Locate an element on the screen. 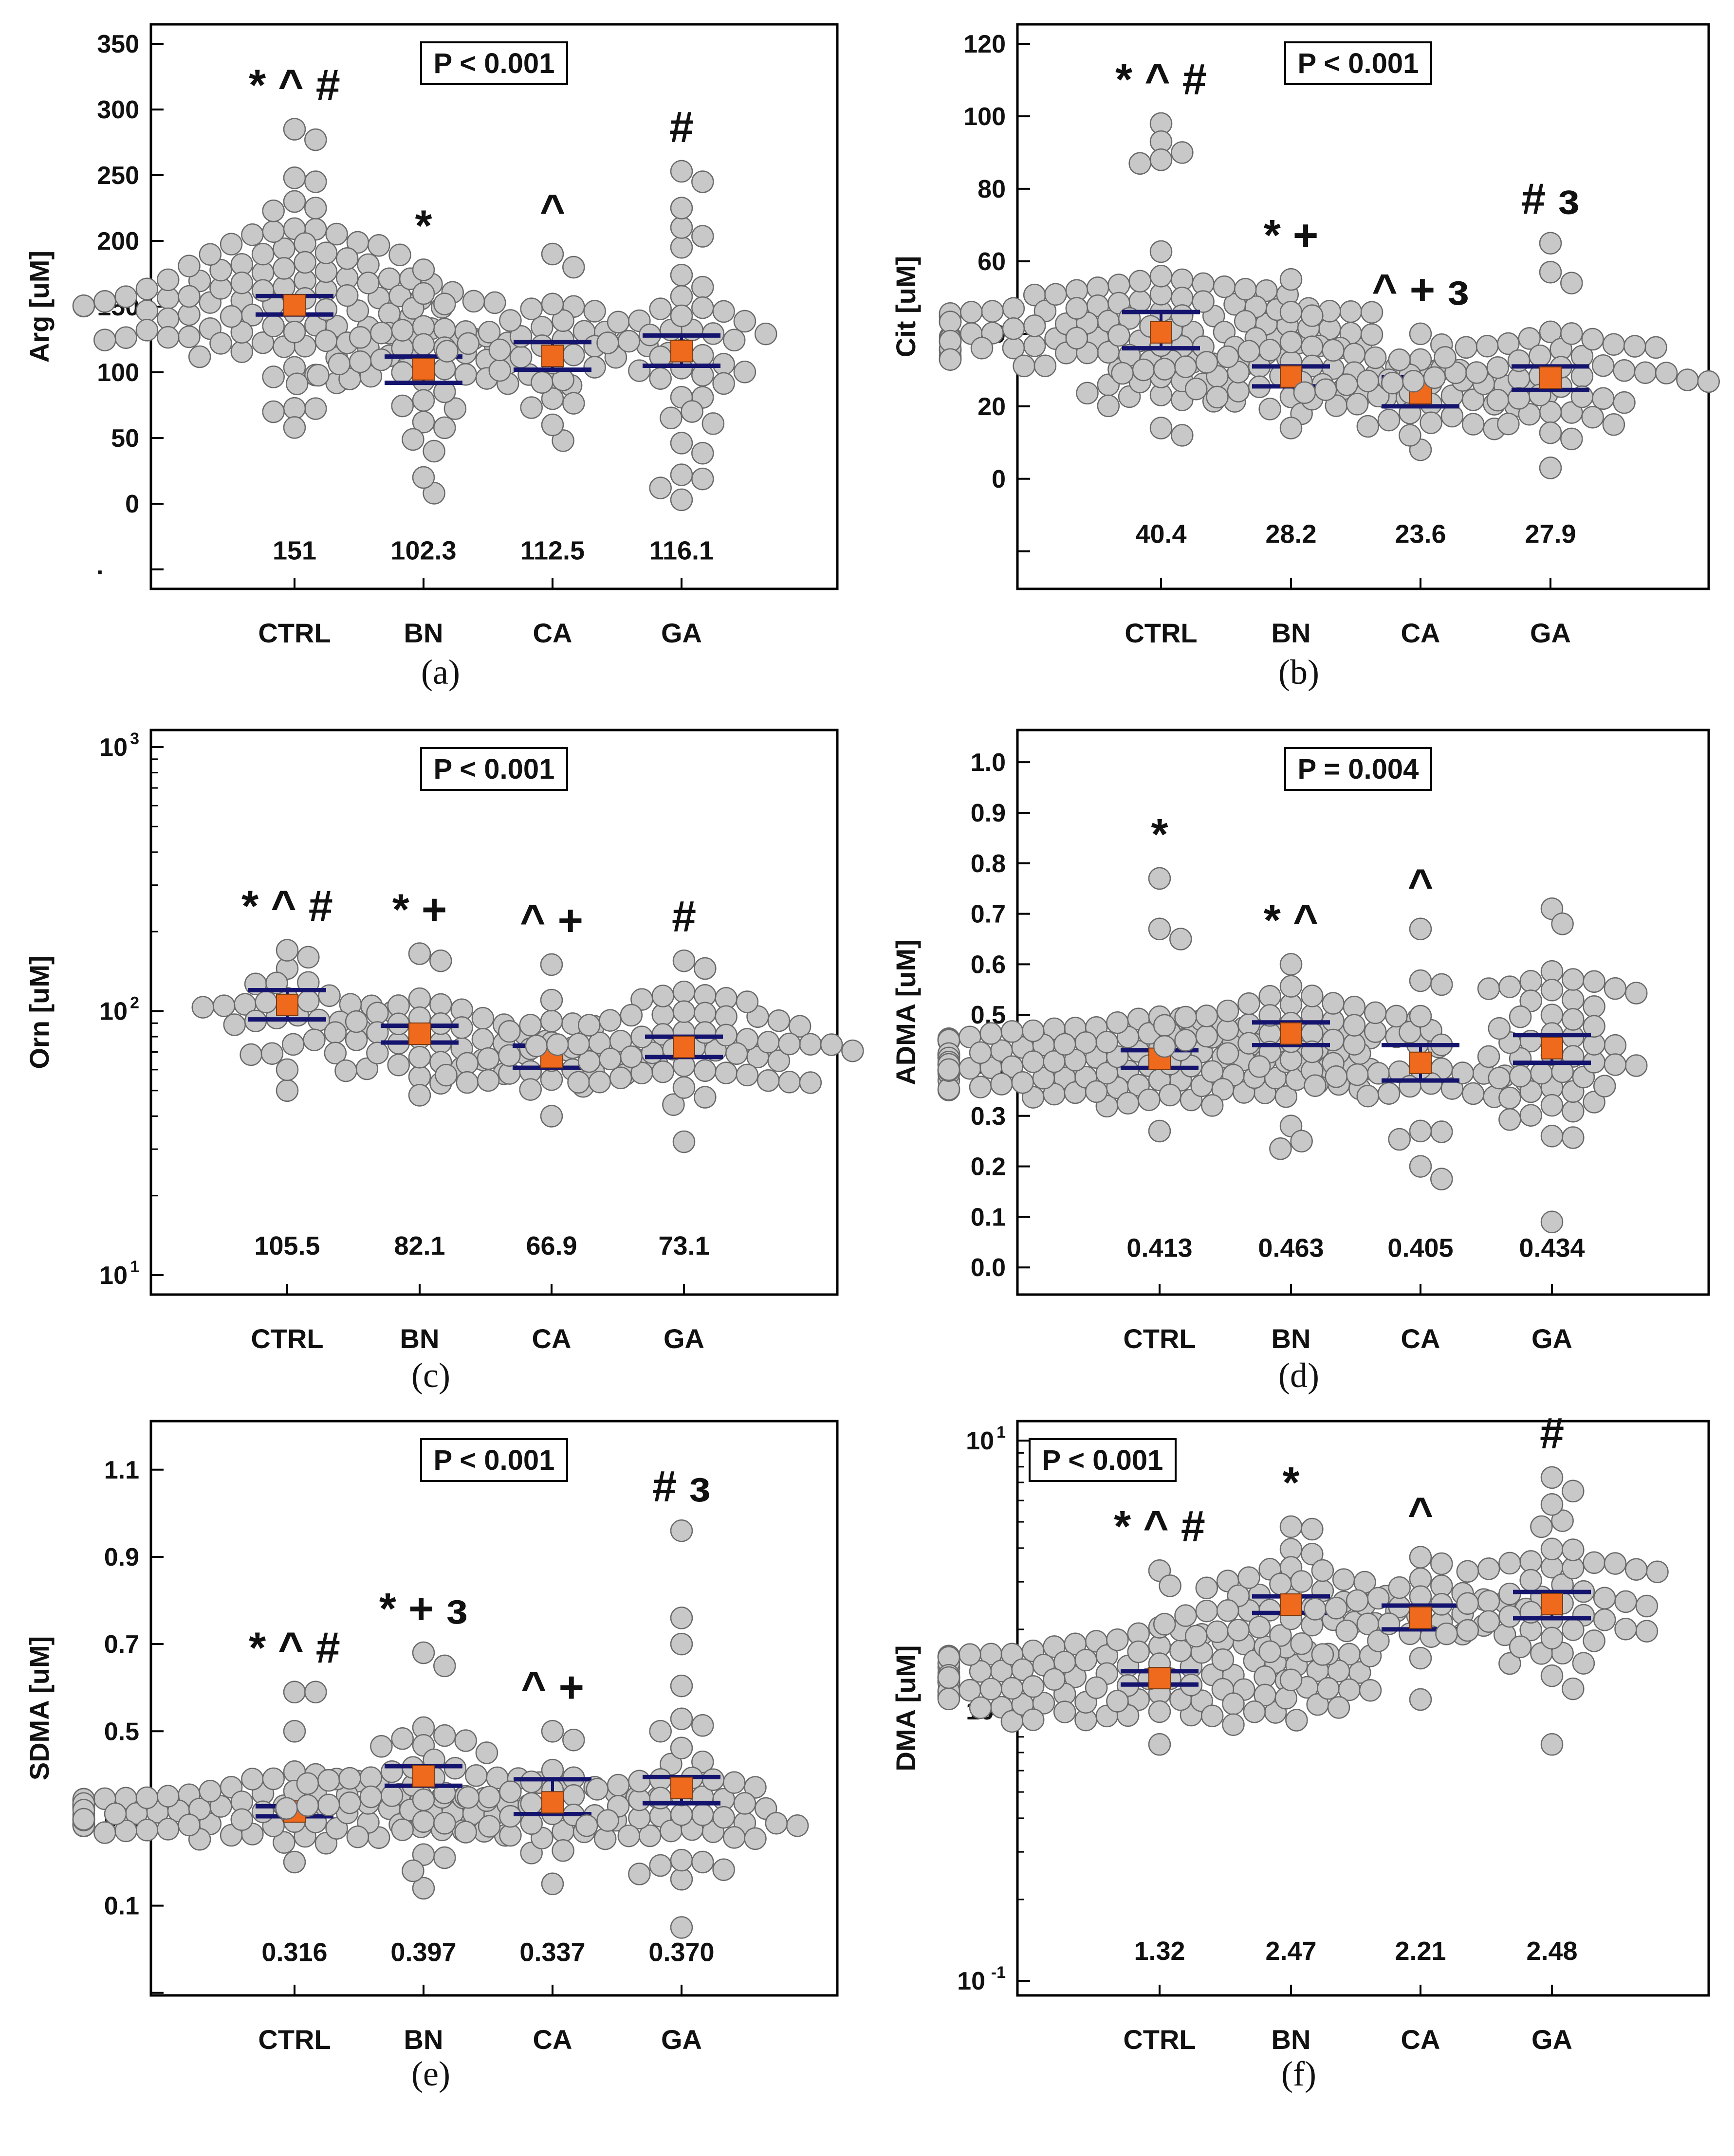 The height and width of the screenshot is (2156, 1734). group-bn: * ^ 0.463 BN is located at coordinates (1301, 1125).